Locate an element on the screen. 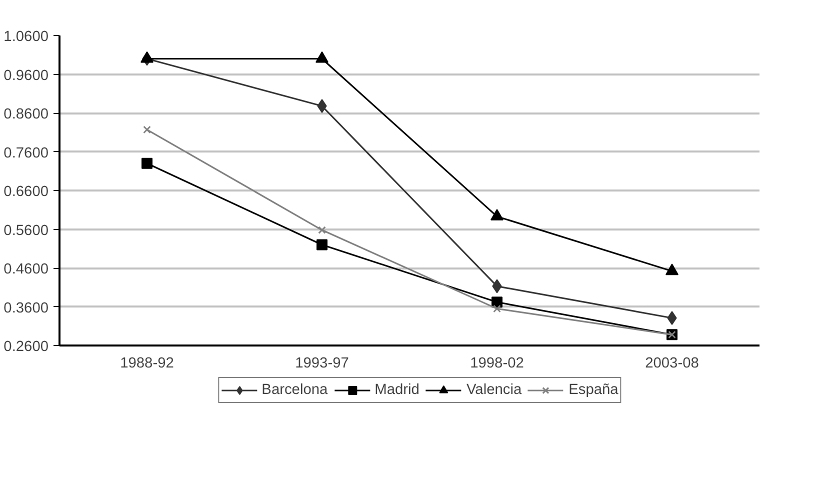  y-tick-label: 0.5600 is located at coordinates (26, 230).